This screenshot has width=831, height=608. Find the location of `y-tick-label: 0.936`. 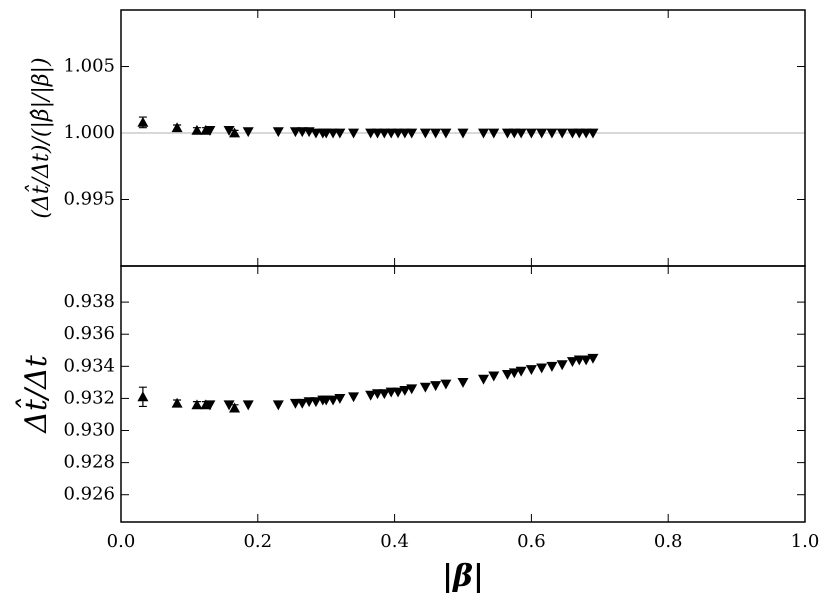

y-tick-label: 0.936 is located at coordinates (89, 333).